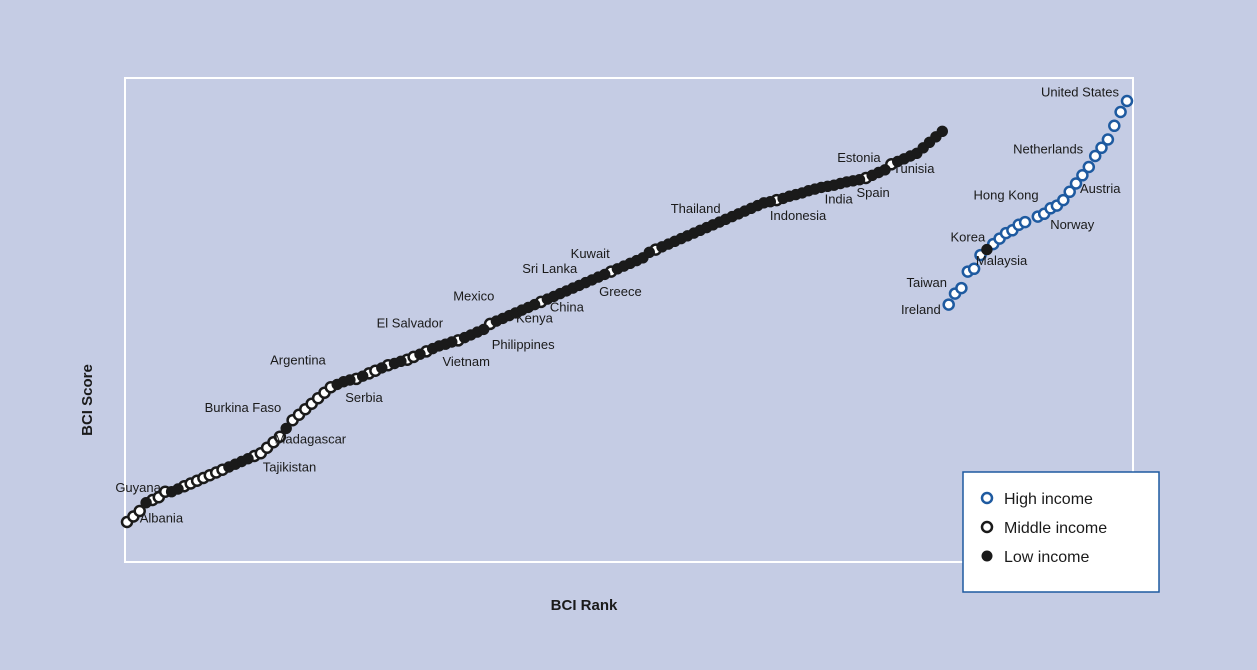  What do you see at coordinates (1002, 260) in the screenshot?
I see `country-label-malaysia: Malaysia` at bounding box center [1002, 260].